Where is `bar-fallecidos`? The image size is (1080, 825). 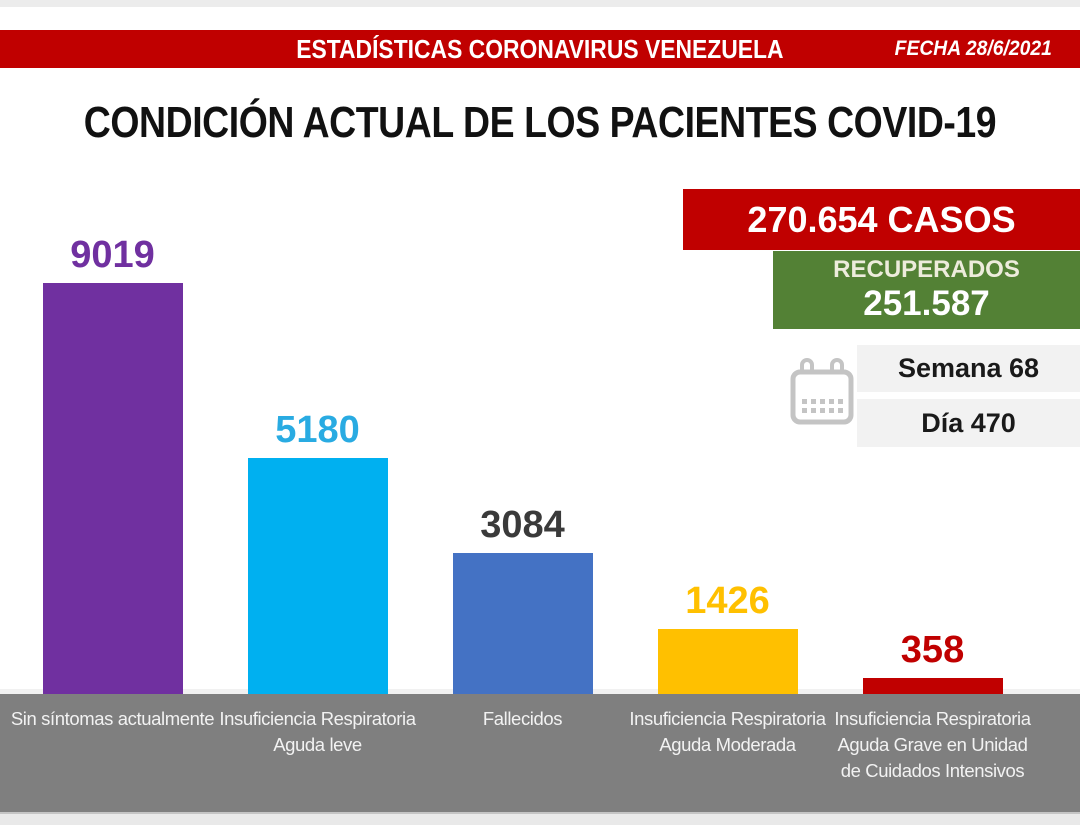
bar-fallecidos is located at coordinates (522, 623).